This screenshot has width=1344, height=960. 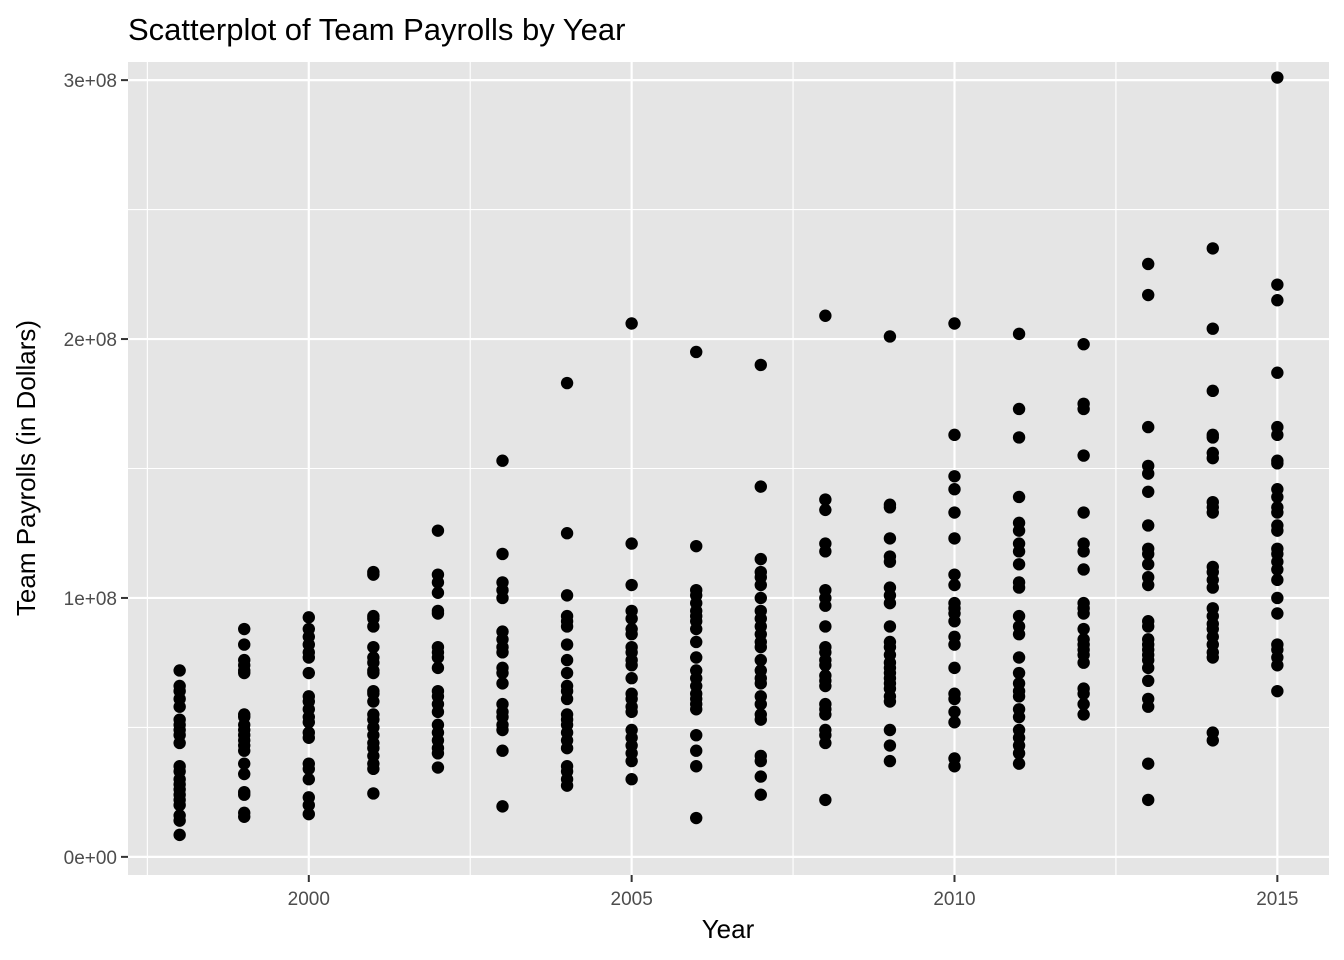 What do you see at coordinates (90, 81) in the screenshot?
I see `y-tick-label: 3e+08` at bounding box center [90, 81].